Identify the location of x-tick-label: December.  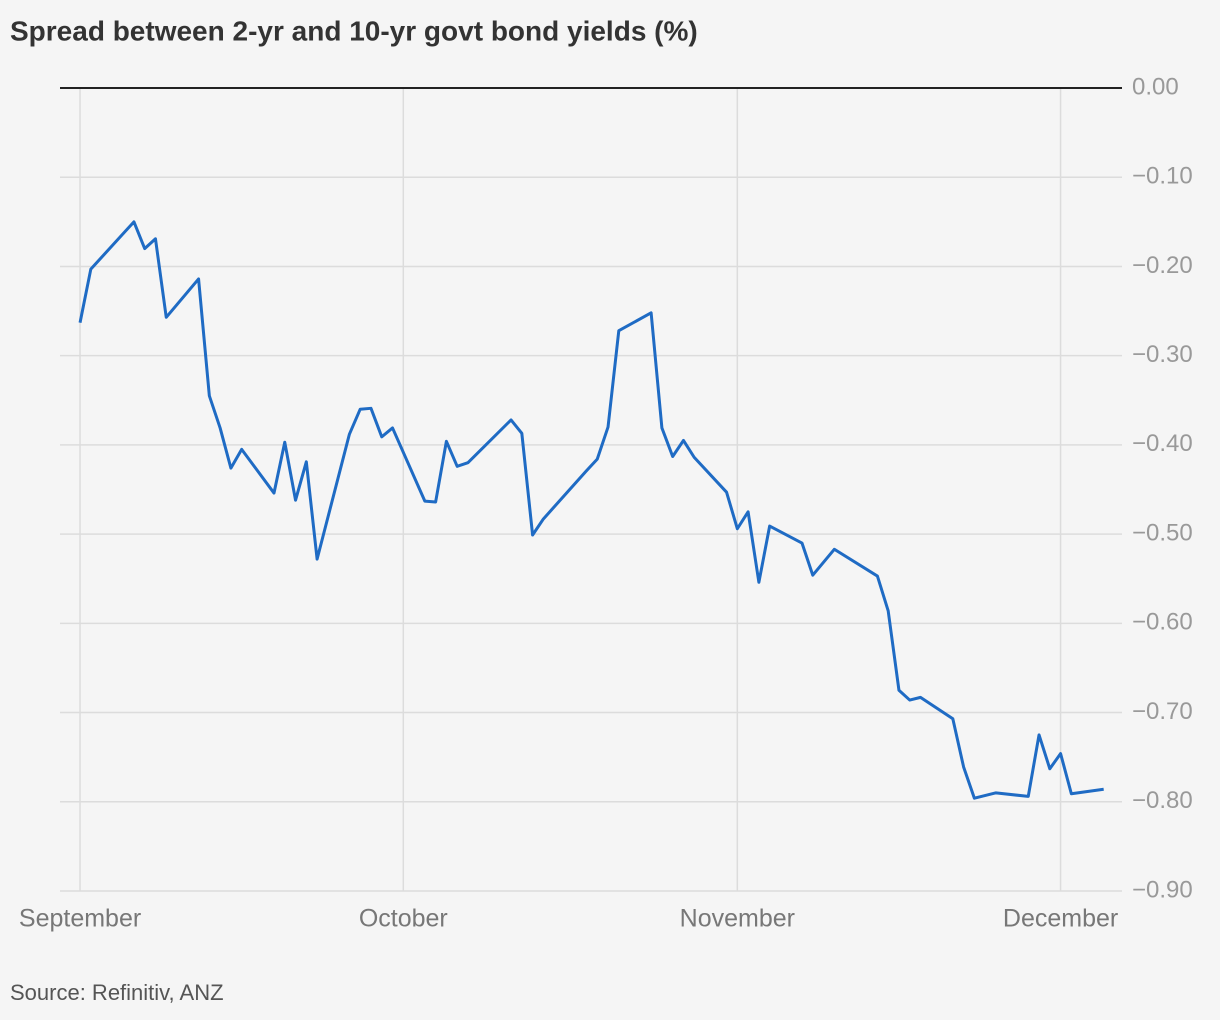
(1060, 919).